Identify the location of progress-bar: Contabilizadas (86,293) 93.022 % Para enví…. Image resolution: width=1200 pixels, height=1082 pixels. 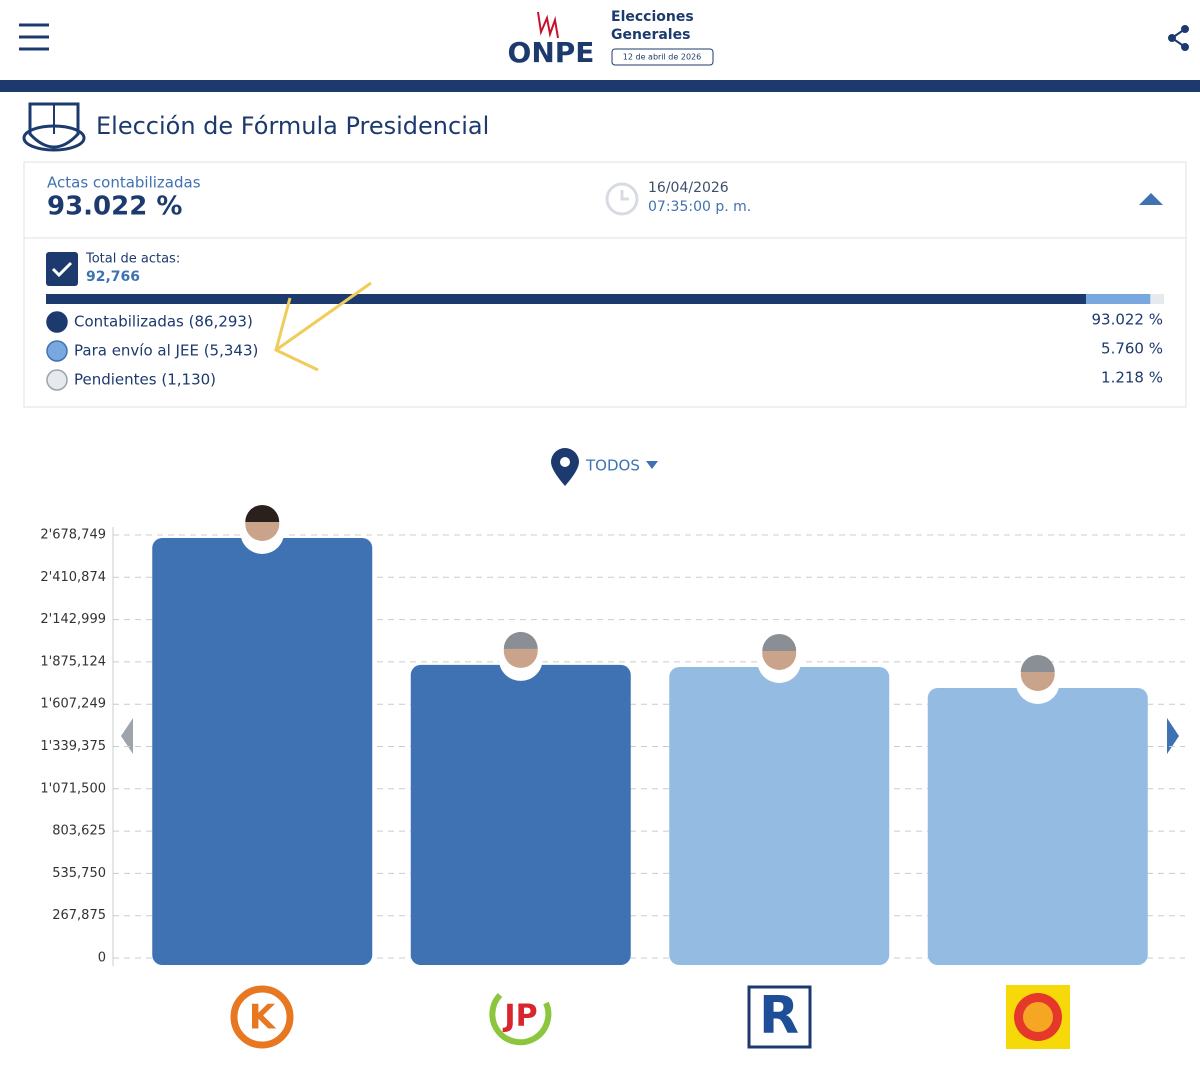
(605, 342).